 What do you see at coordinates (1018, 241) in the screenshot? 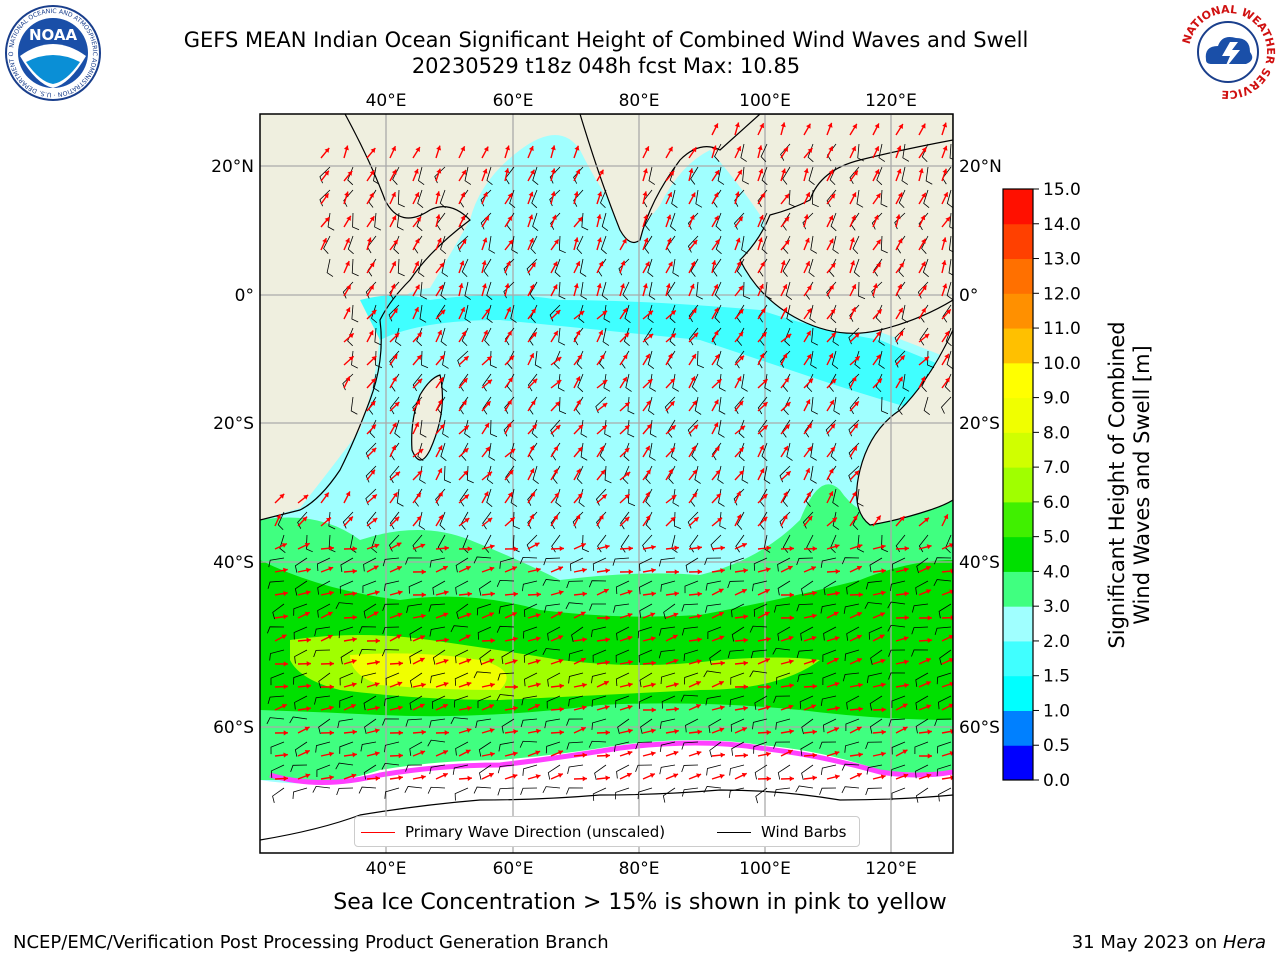
I see `colorbar-segment` at bounding box center [1018, 241].